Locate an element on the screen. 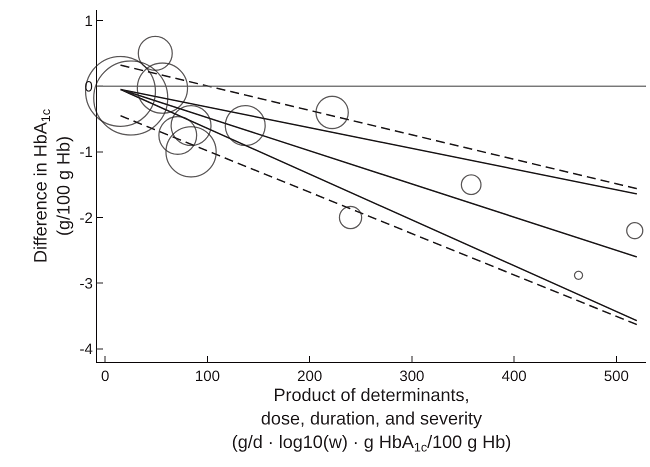 This screenshot has width=650, height=467. y-tick-label: -4 is located at coordinates (86, 349).